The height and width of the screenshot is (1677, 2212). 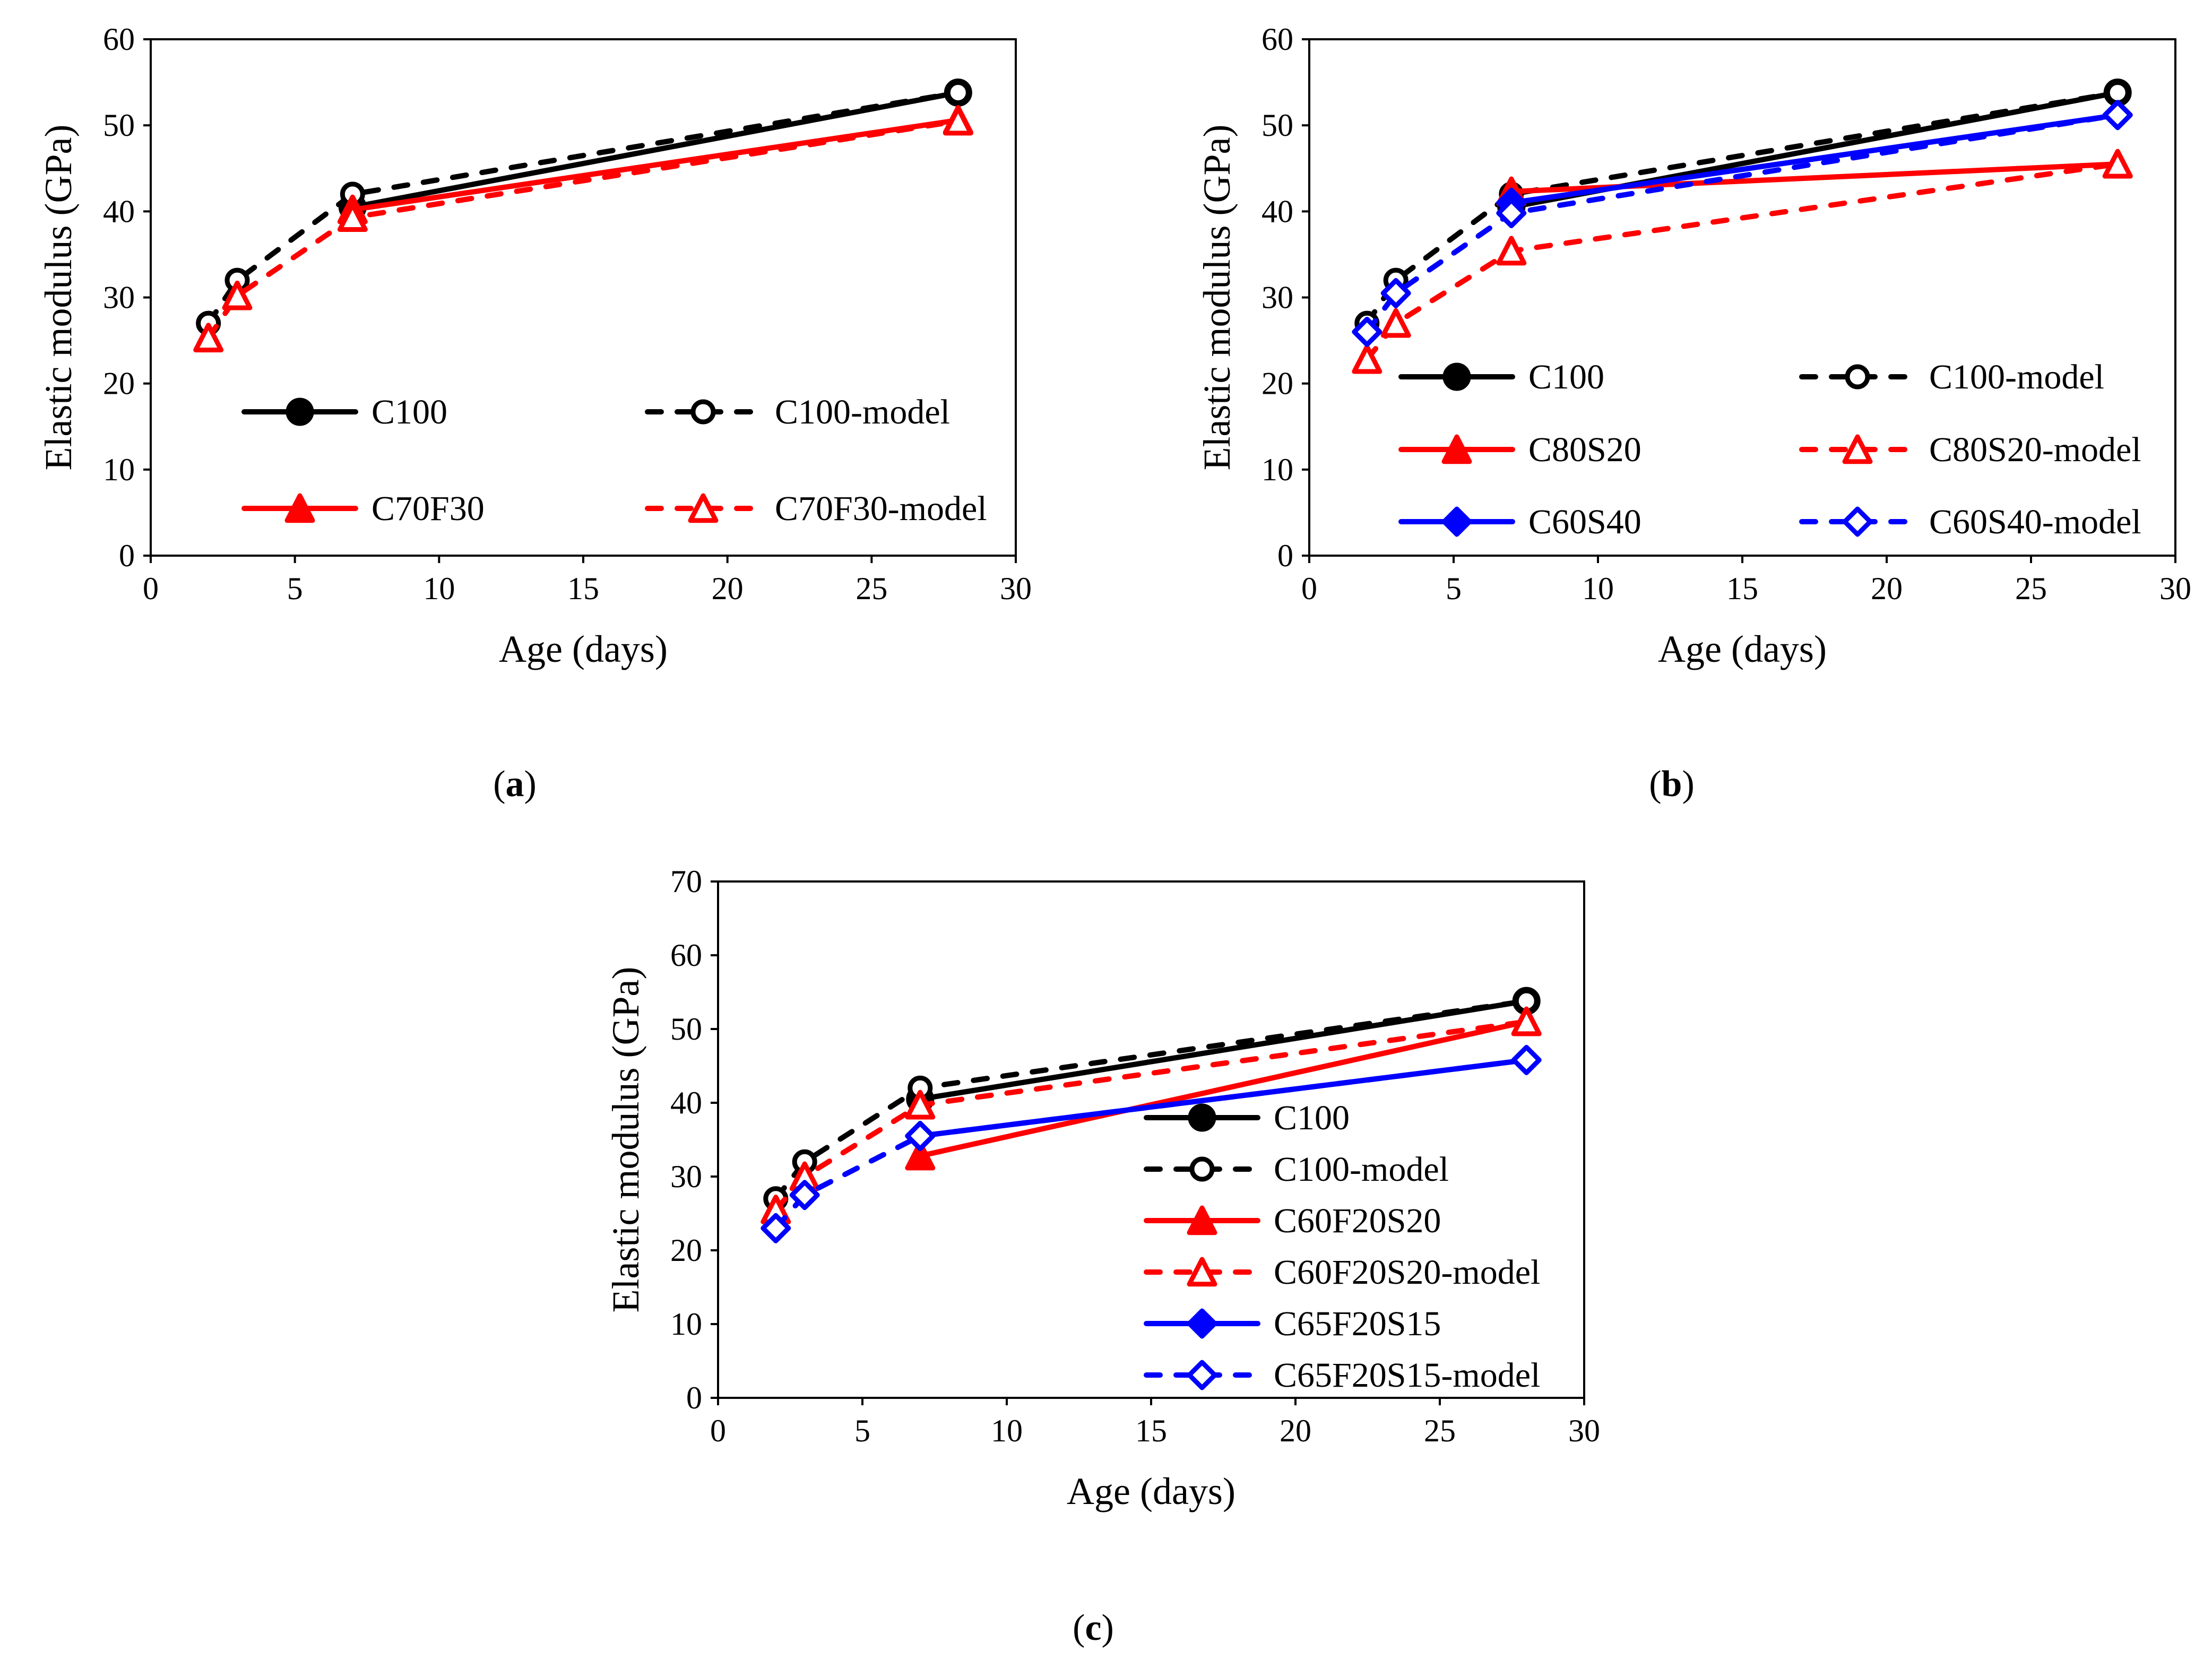 I want to click on series-c100, so click(x=1223, y=1050).